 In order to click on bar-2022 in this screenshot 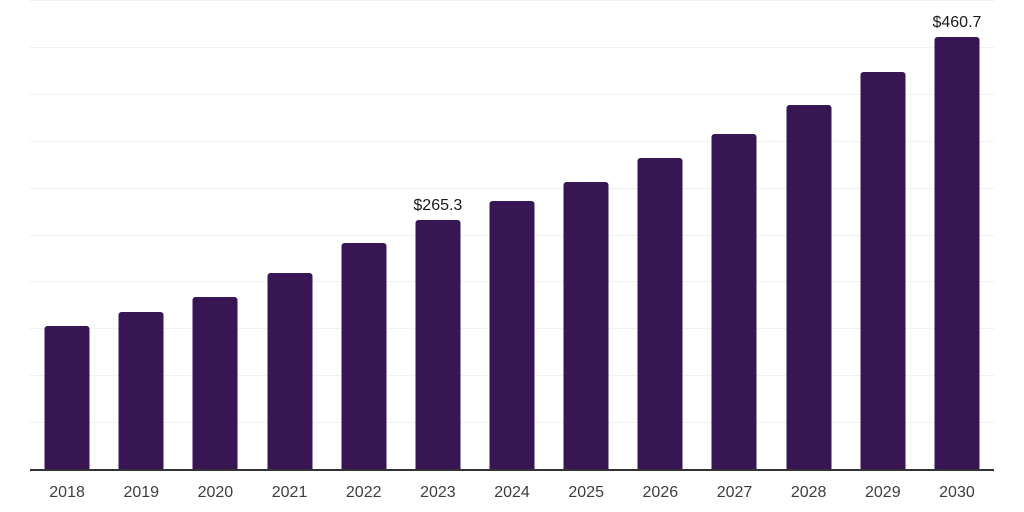, I will do `click(364, 355)`.